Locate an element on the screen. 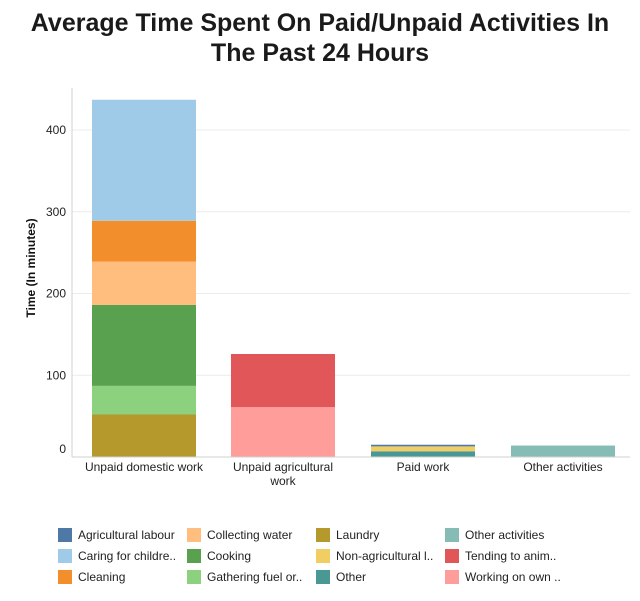 This screenshot has height=601, width=640. legend-item: Non-agricultural l.. is located at coordinates (380, 555).